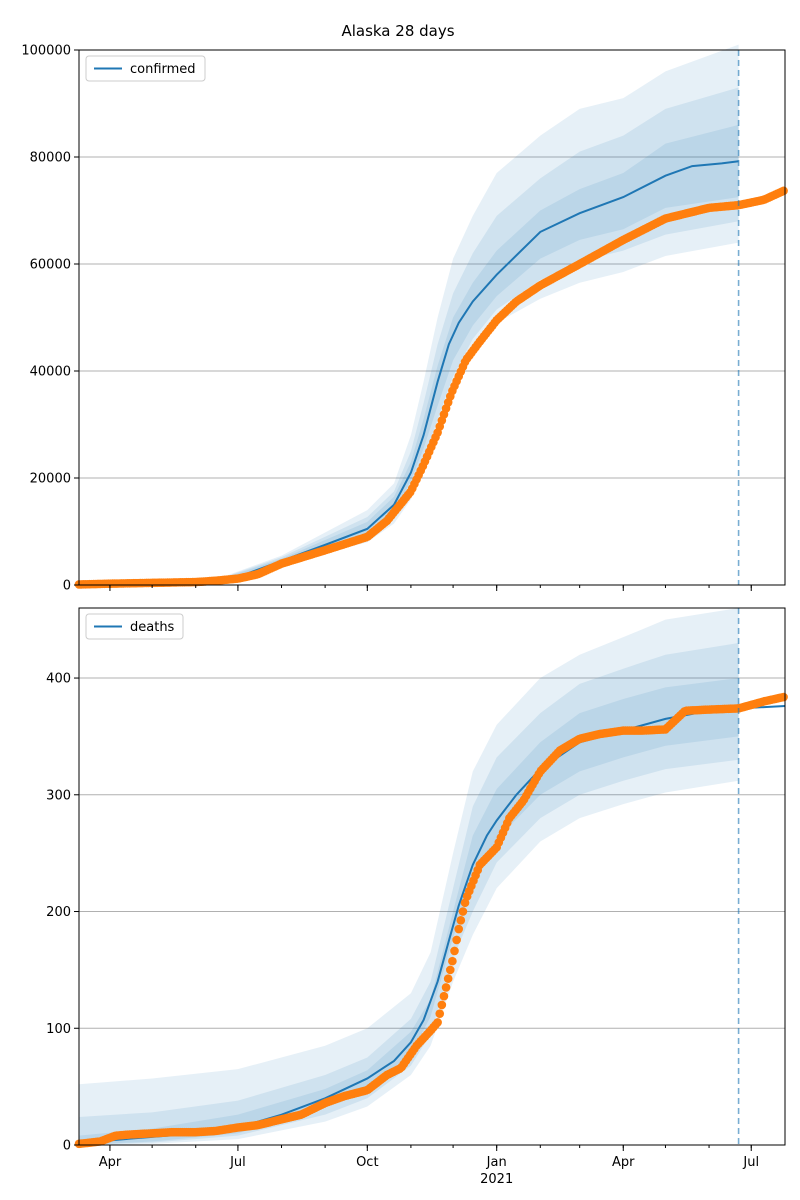 Image resolution: width=800 pixels, height=1200 pixels. Describe the element at coordinates (152, 627) in the screenshot. I see `legend-label: deaths` at that location.